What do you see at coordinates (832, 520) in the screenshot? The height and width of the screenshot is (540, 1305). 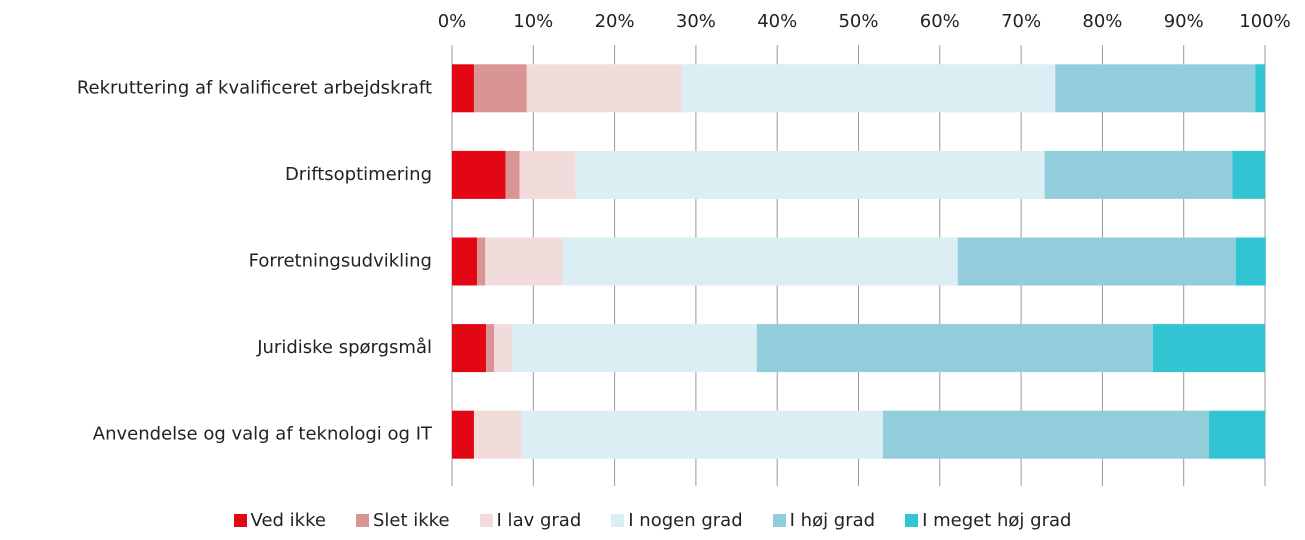 I see `legend-label: I høj grad` at bounding box center [832, 520].